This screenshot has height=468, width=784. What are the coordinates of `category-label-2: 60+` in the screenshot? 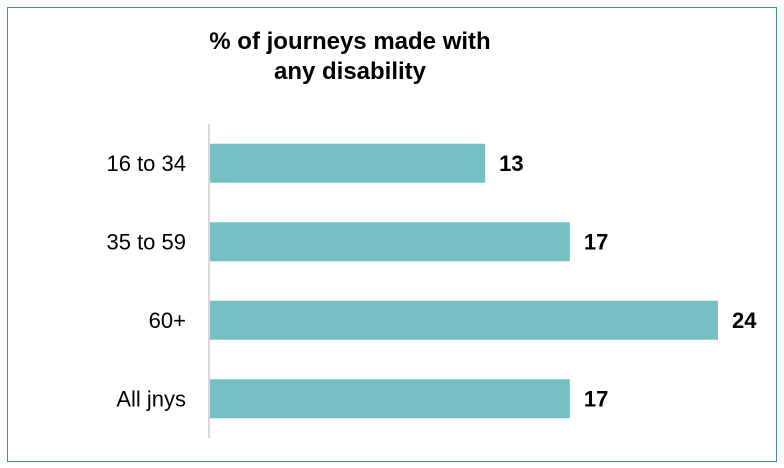 It's located at (167, 320).